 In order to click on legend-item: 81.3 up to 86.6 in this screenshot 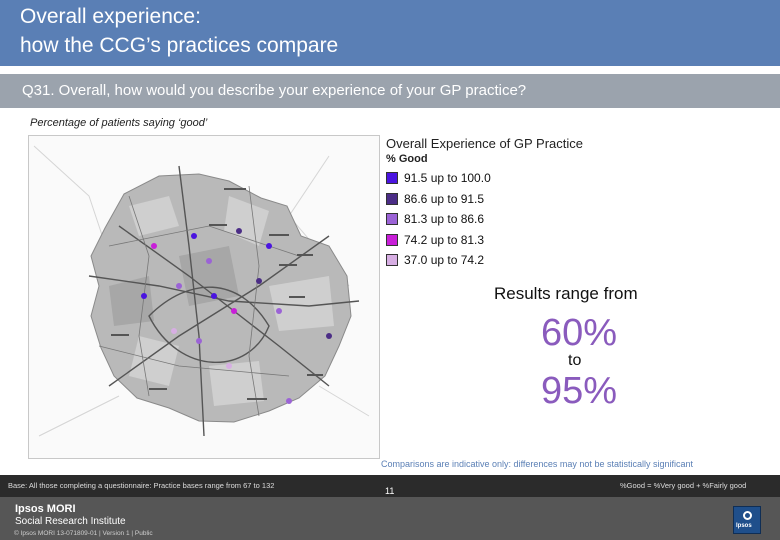, I will do `click(506, 219)`.